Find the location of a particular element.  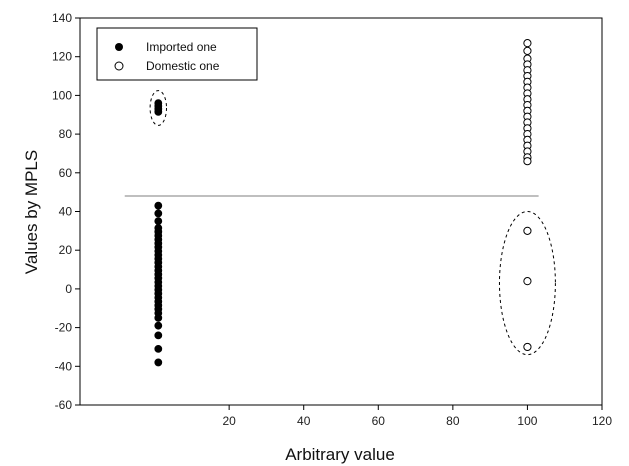

y-tick-label: 20 is located at coordinates (66, 250).